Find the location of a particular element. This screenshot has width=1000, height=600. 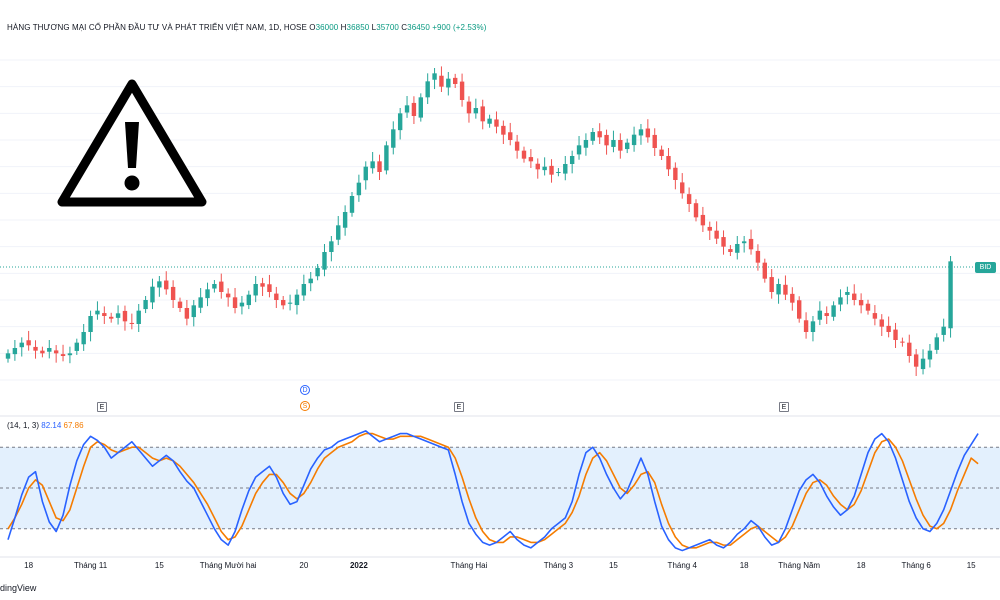

time-tick-label: Tháng 11 is located at coordinates (90, 565).